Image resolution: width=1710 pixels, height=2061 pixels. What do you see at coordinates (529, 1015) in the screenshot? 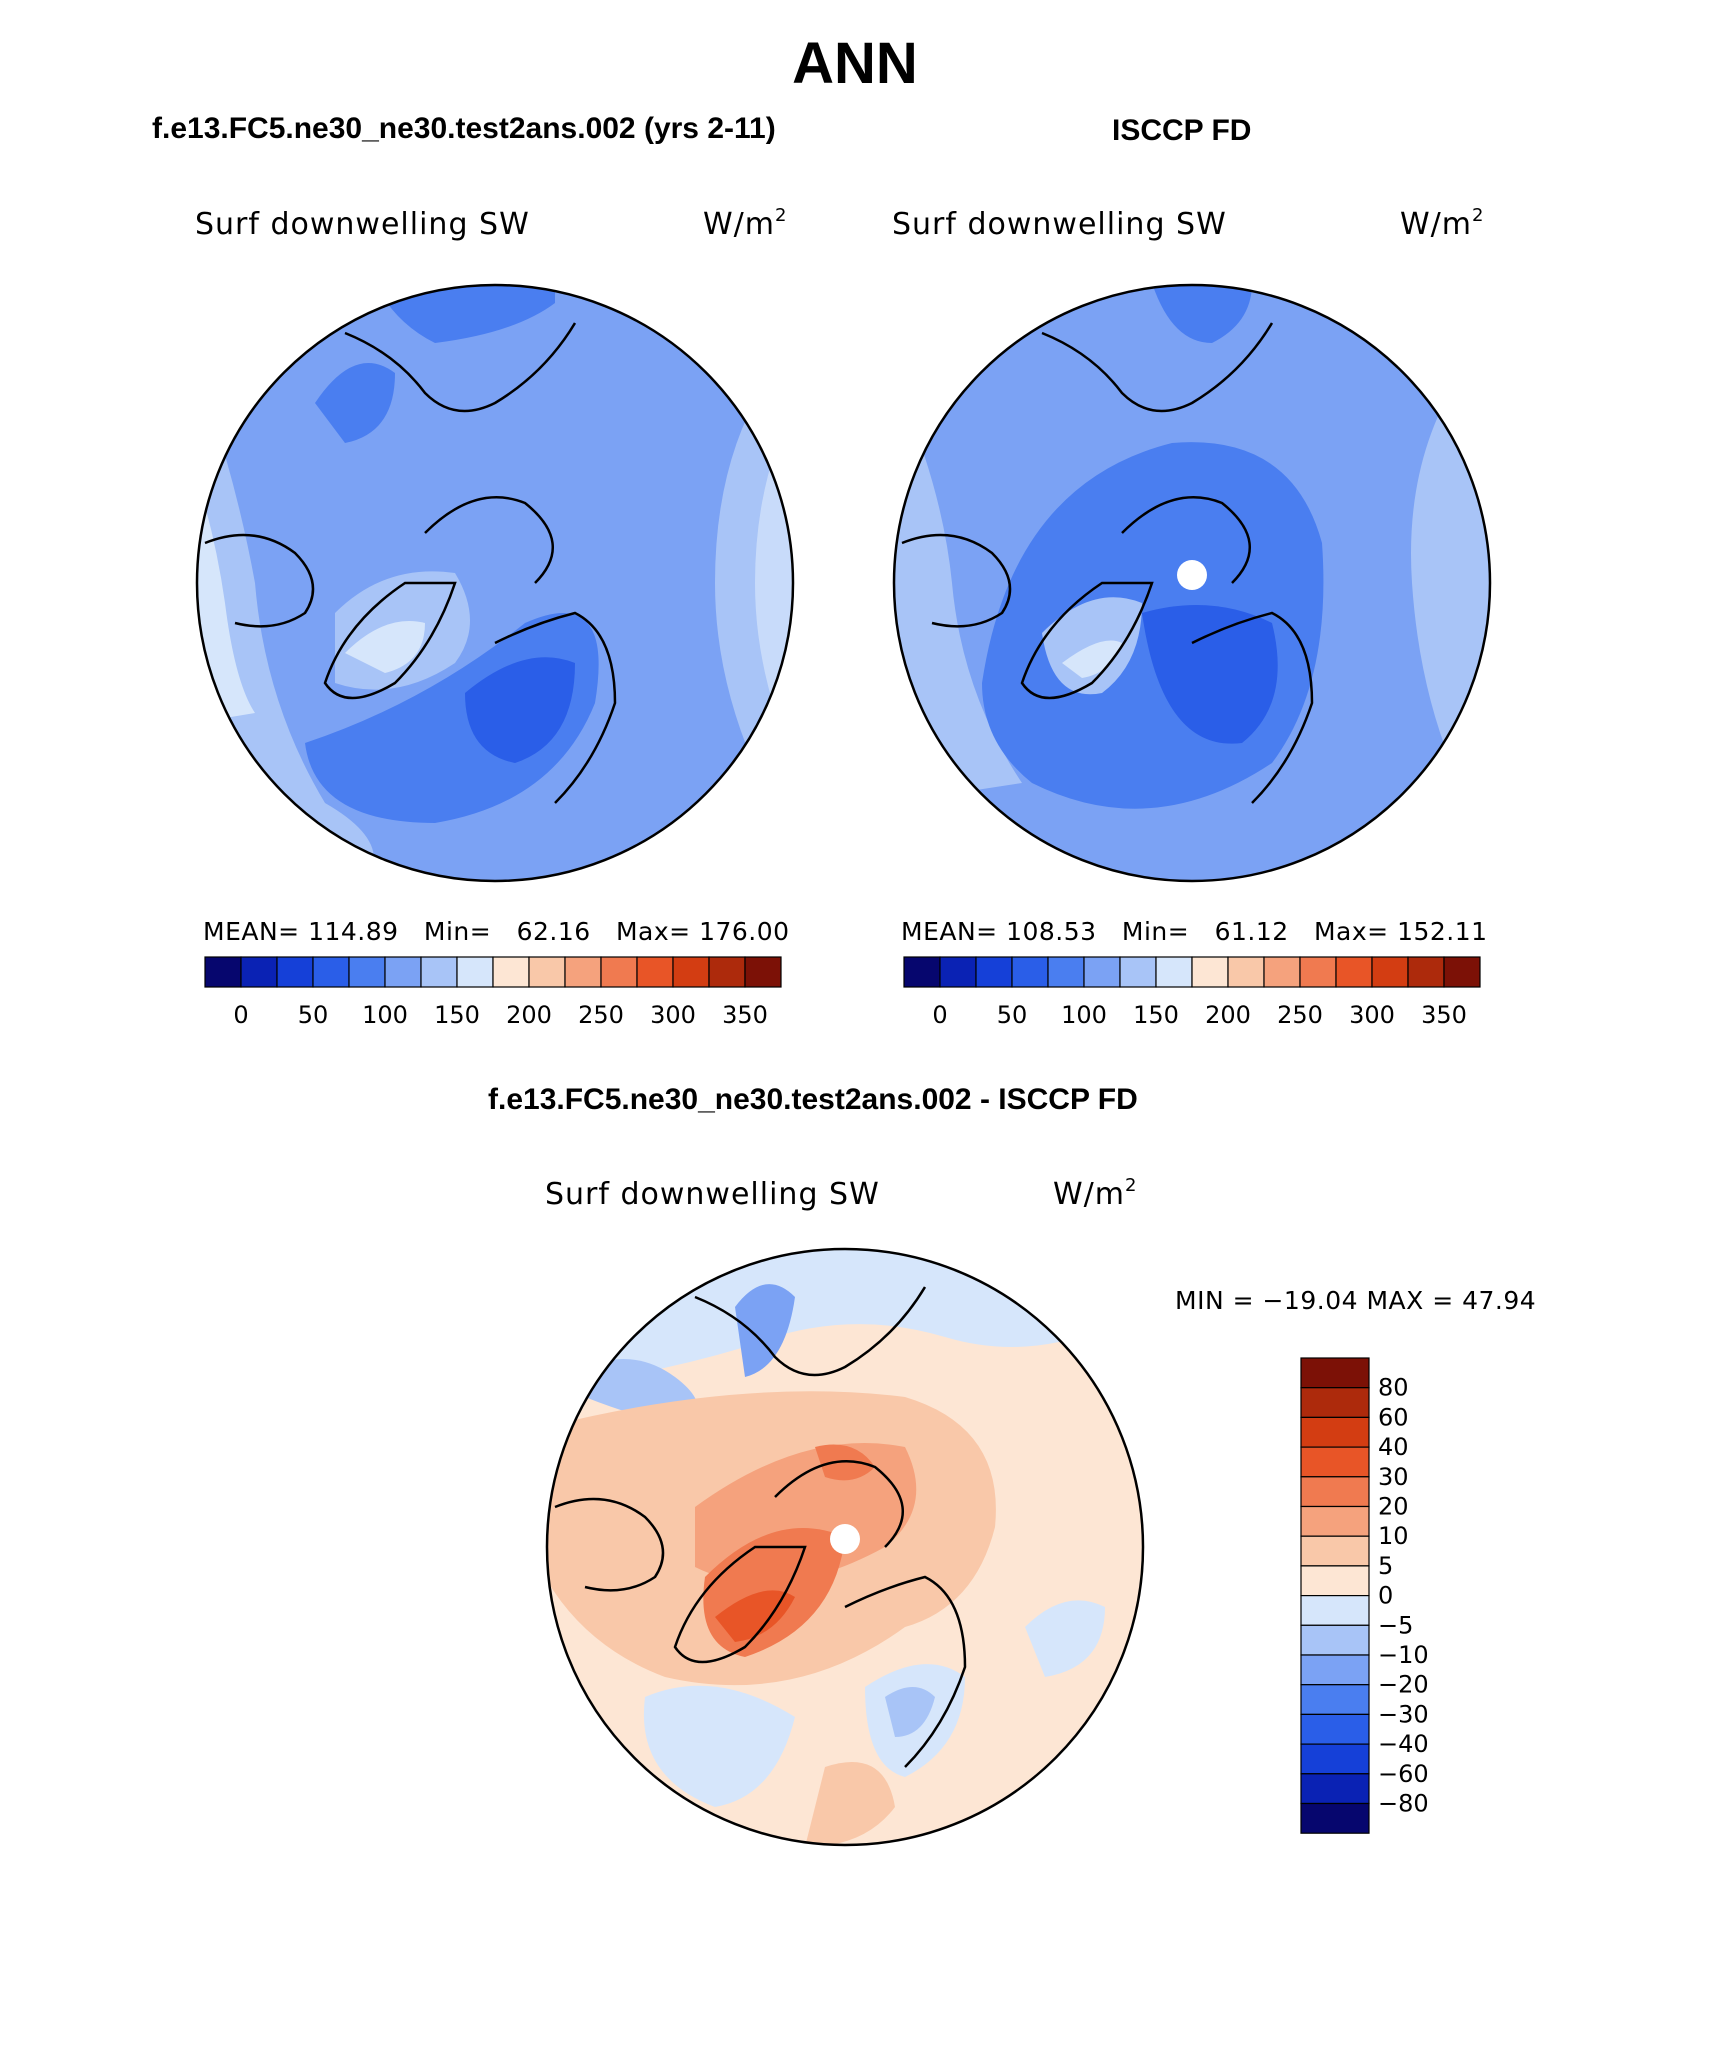
I see `panel-1-colorbar-tick-label: 200` at bounding box center [529, 1015].